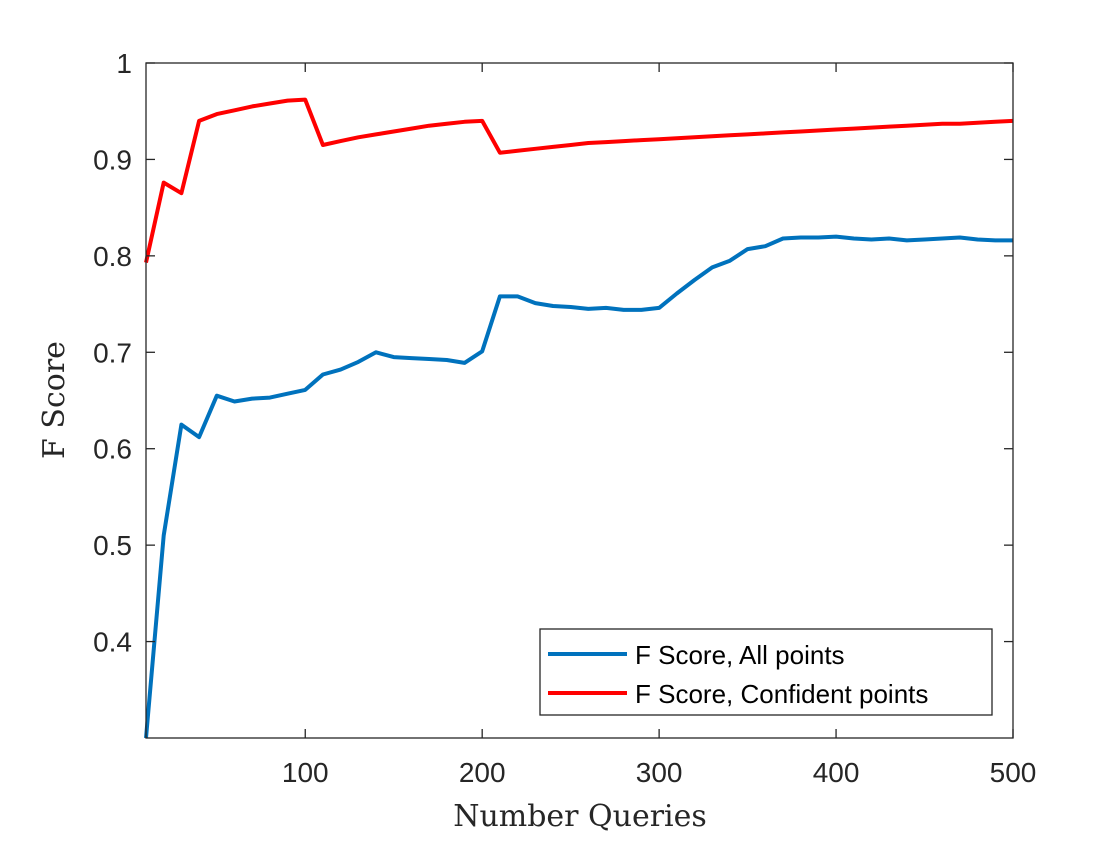  Describe the element at coordinates (112, 256) in the screenshot. I see `y-tick-label: 0.8` at that location.